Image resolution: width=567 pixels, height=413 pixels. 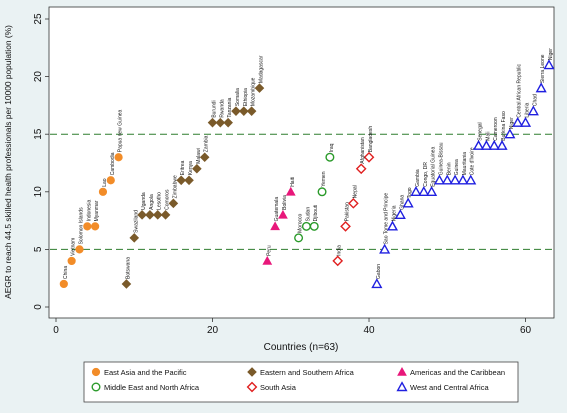 What do you see at coordinates (152, 202) in the screenshot?
I see `point-label: Angola` at bounding box center [152, 202].